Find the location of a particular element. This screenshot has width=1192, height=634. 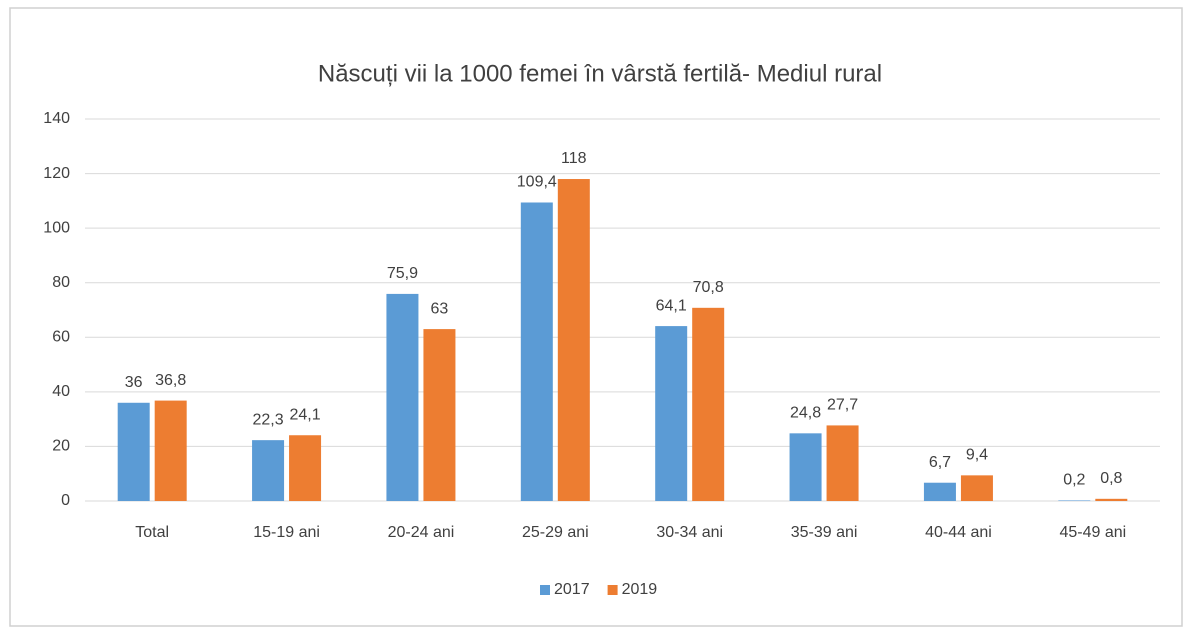

data-label: 70,8 is located at coordinates (708, 287).